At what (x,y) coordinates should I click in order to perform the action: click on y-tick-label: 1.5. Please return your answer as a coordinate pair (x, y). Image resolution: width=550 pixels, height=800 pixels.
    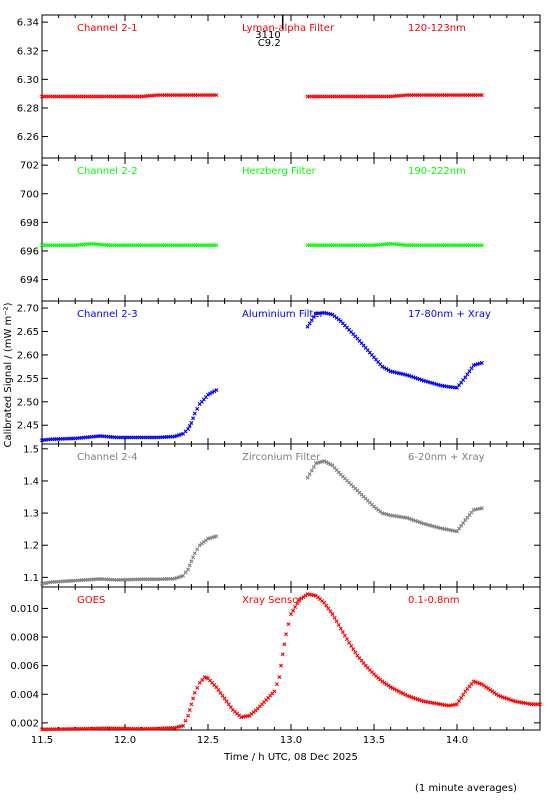
    Looking at the image, I should click on (31, 449).